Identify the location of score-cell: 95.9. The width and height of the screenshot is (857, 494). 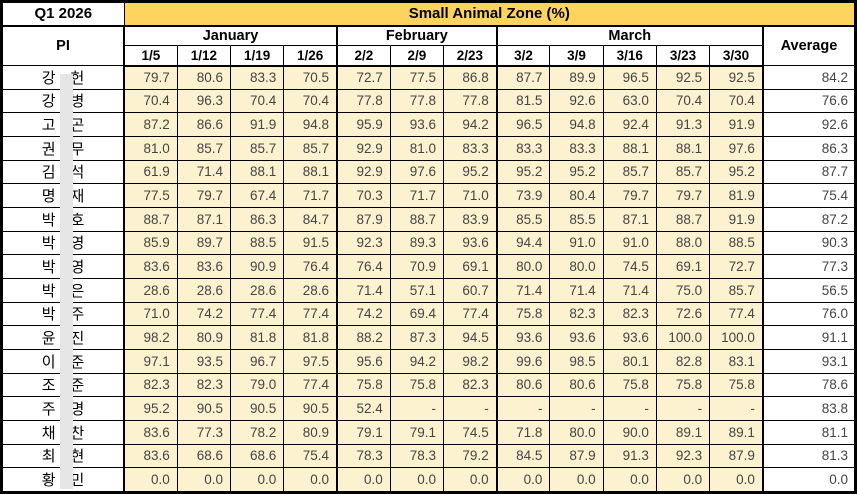
(363, 124).